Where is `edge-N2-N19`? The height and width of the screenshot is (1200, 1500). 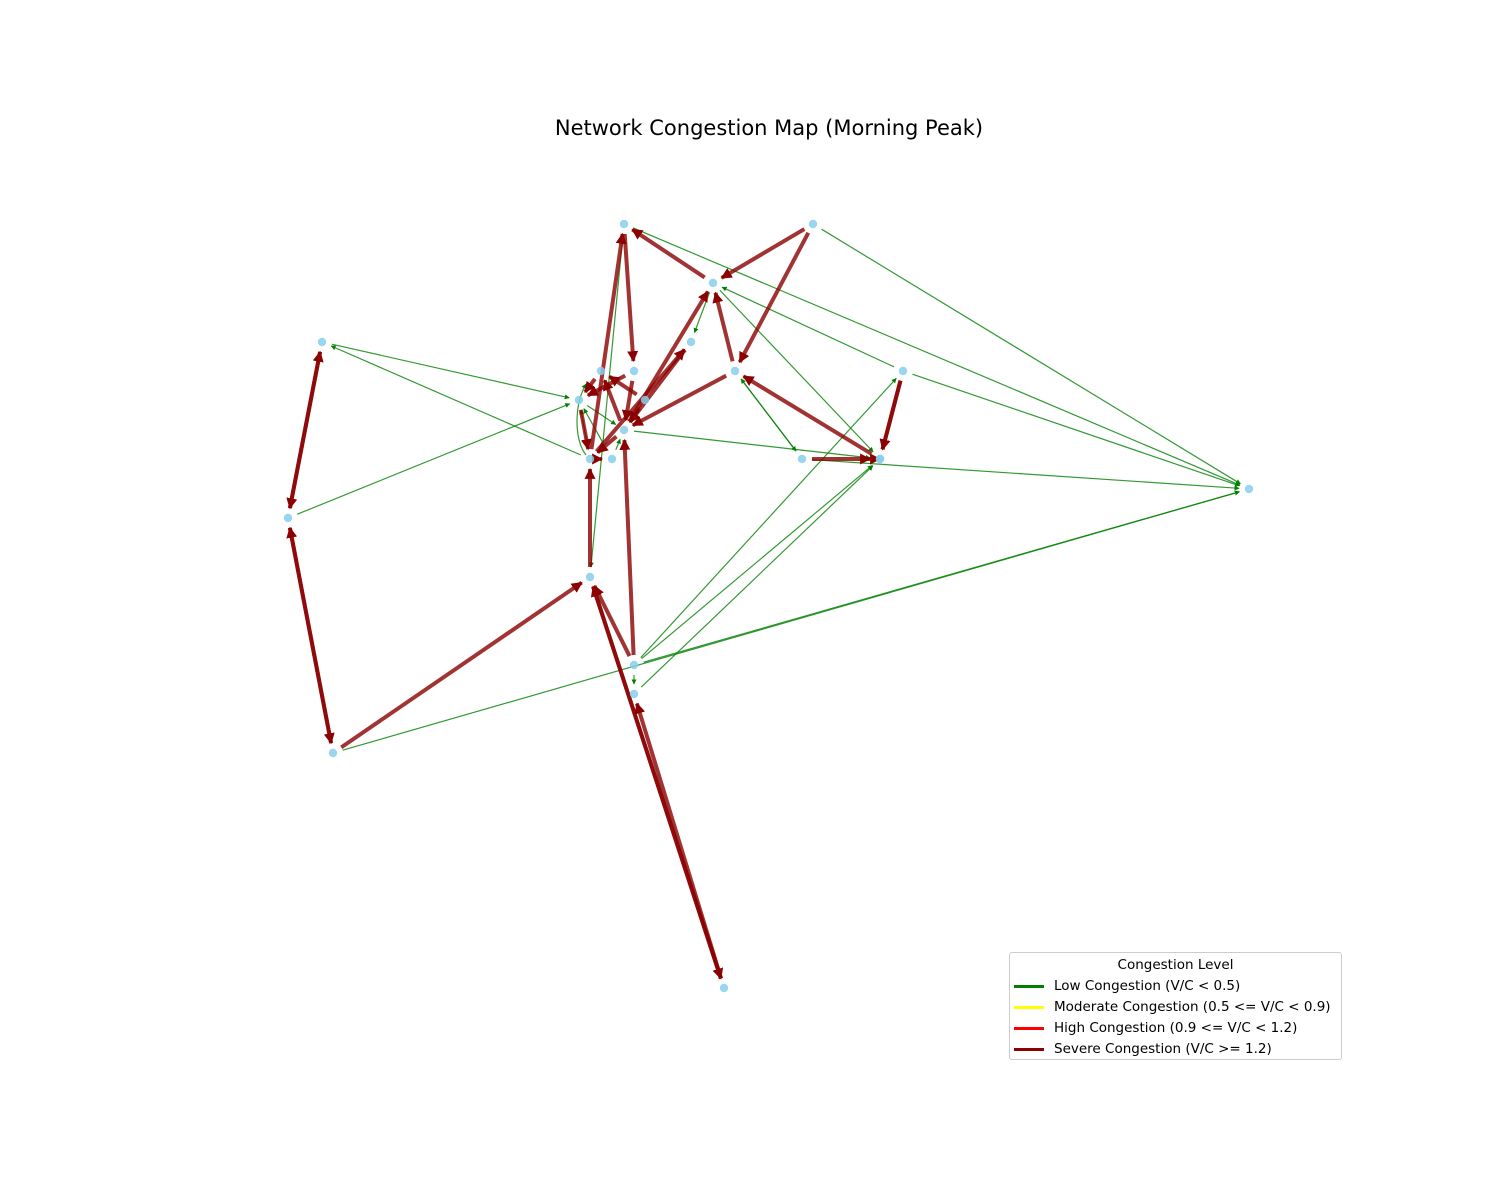 edge-N2-N19 is located at coordinates (1031, 356).